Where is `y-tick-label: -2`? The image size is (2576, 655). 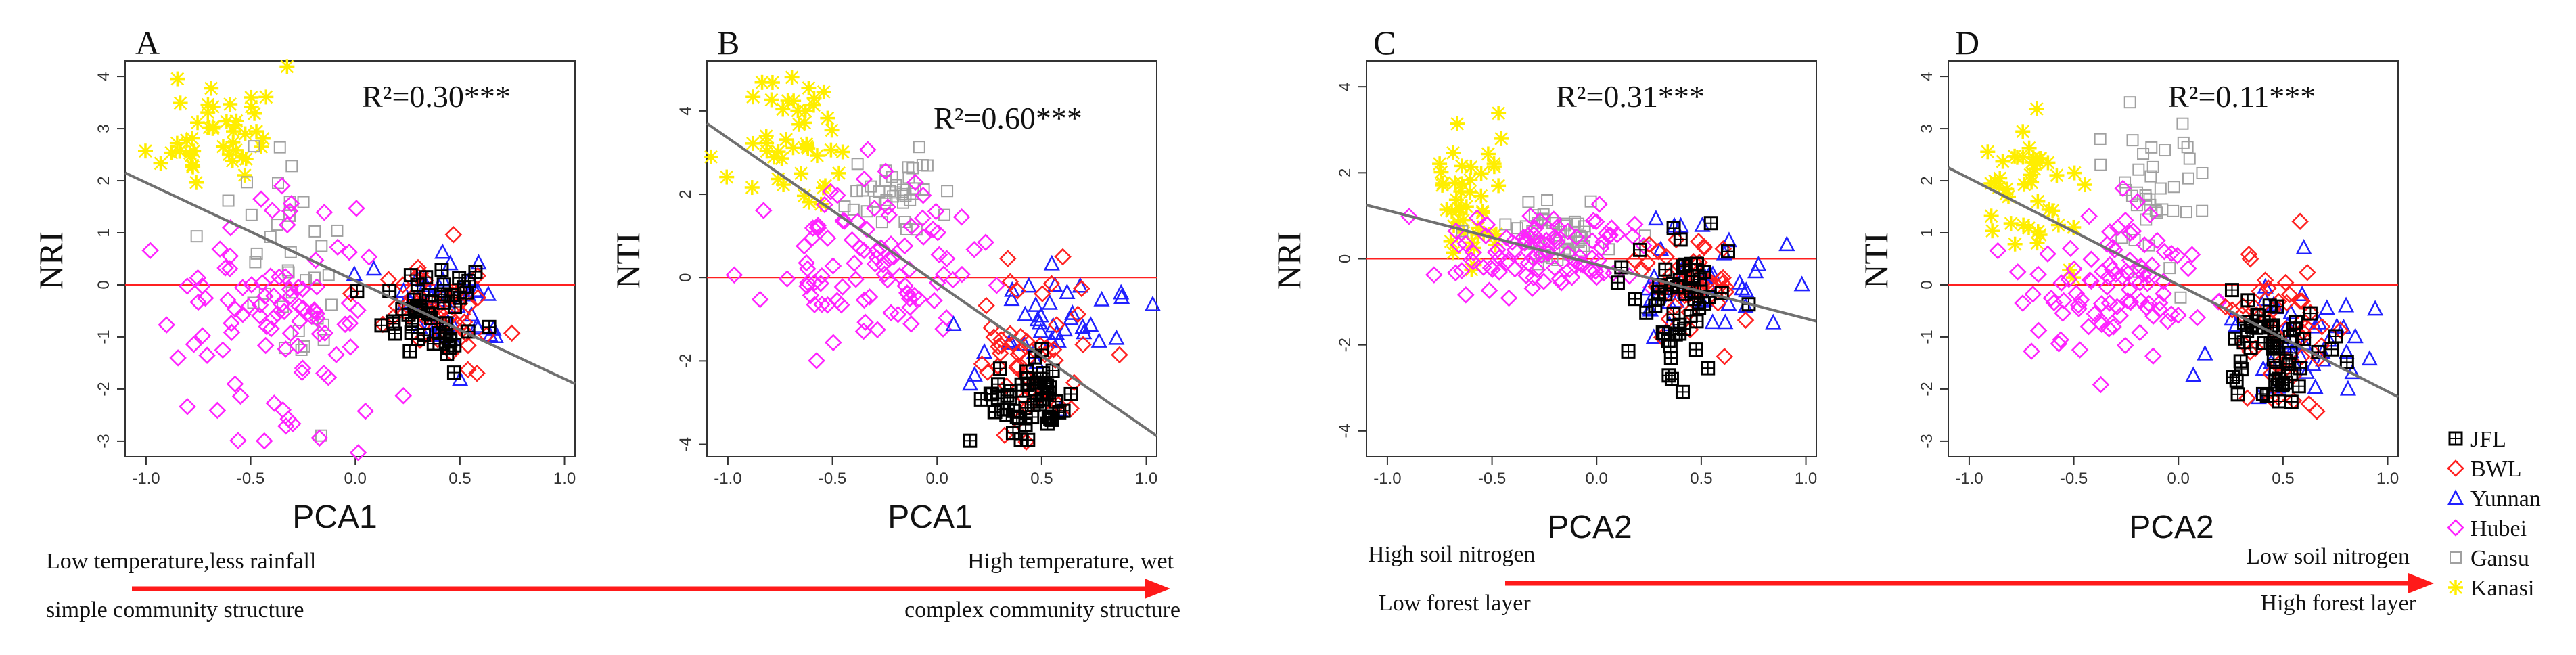
y-tick-label: -2 is located at coordinates (1927, 389).